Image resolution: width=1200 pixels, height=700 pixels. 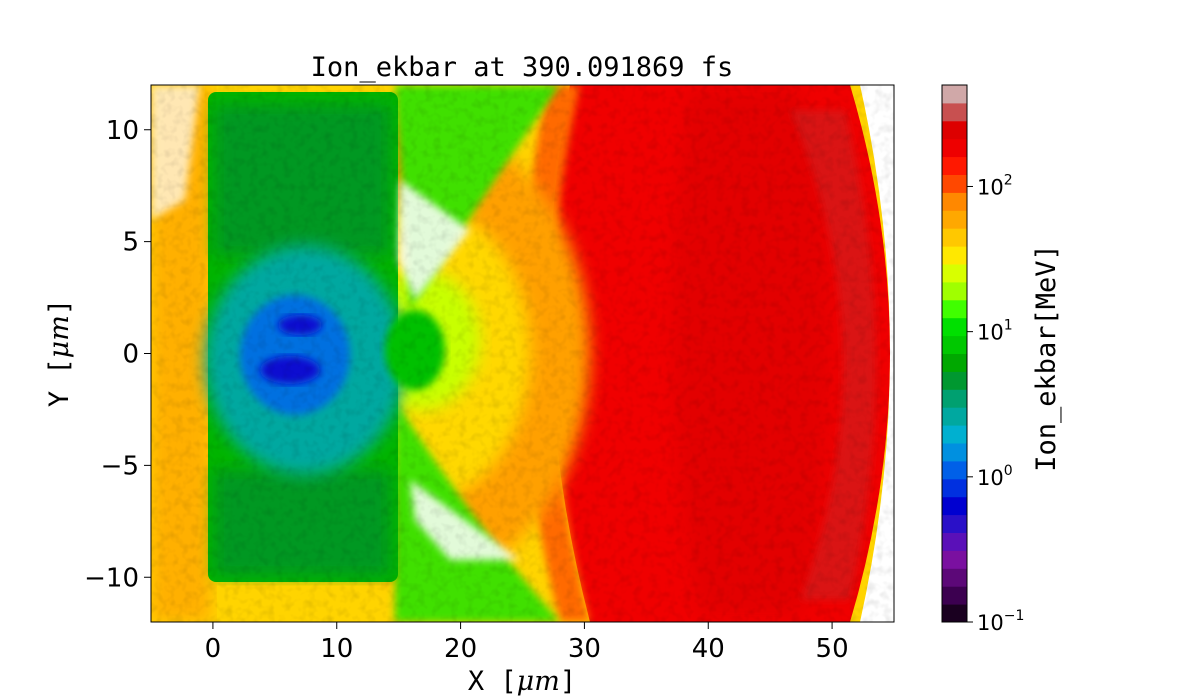 I want to click on y-tick-label: −5, so click(x=120, y=466).